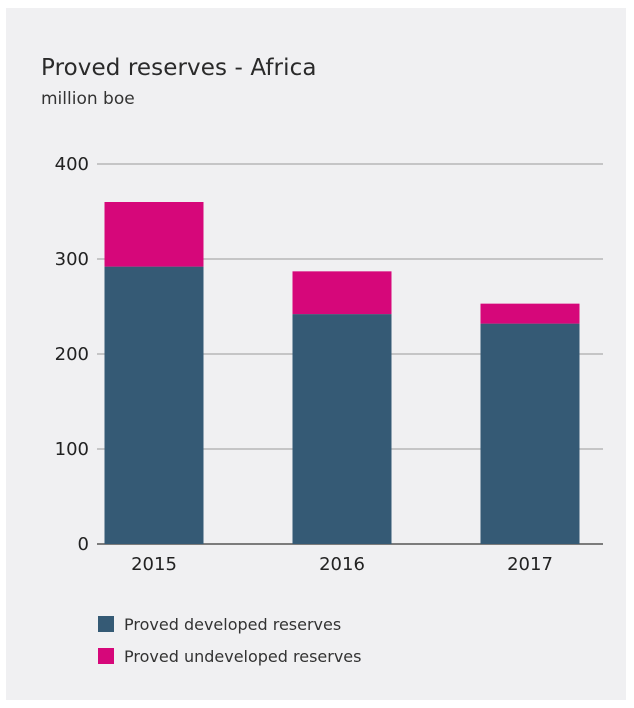 This screenshot has width=634, height=708. Describe the element at coordinates (106, 656) in the screenshot. I see `legend-swatch-undeveloped` at that location.